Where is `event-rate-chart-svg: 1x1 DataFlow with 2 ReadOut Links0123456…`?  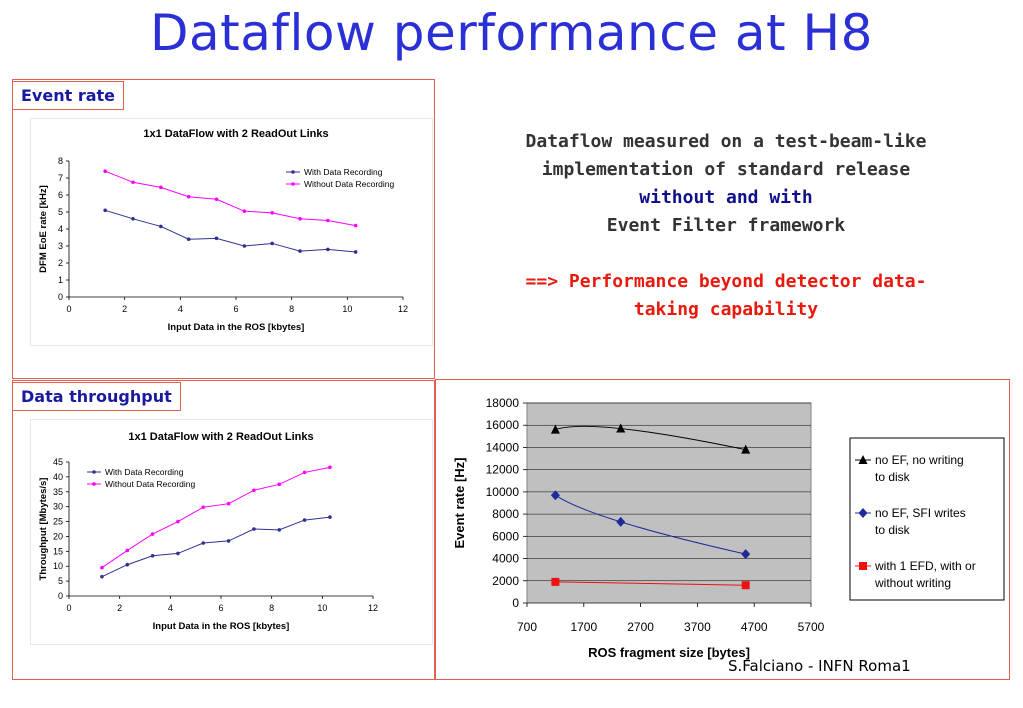 event-rate-chart-svg: 1x1 DataFlow with 2 ReadOut Links0123456… is located at coordinates (223, 230).